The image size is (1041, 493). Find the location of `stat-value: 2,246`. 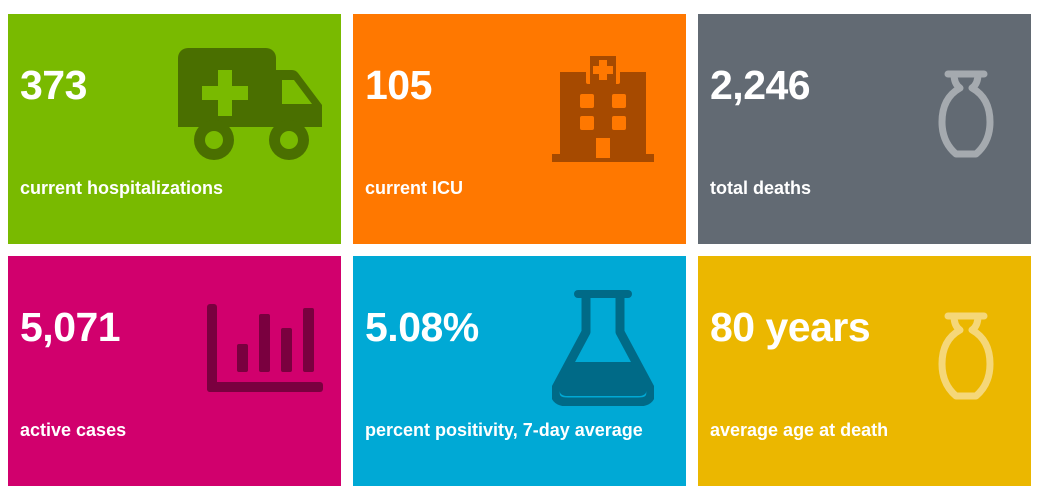

stat-value: 2,246 is located at coordinates (760, 85).